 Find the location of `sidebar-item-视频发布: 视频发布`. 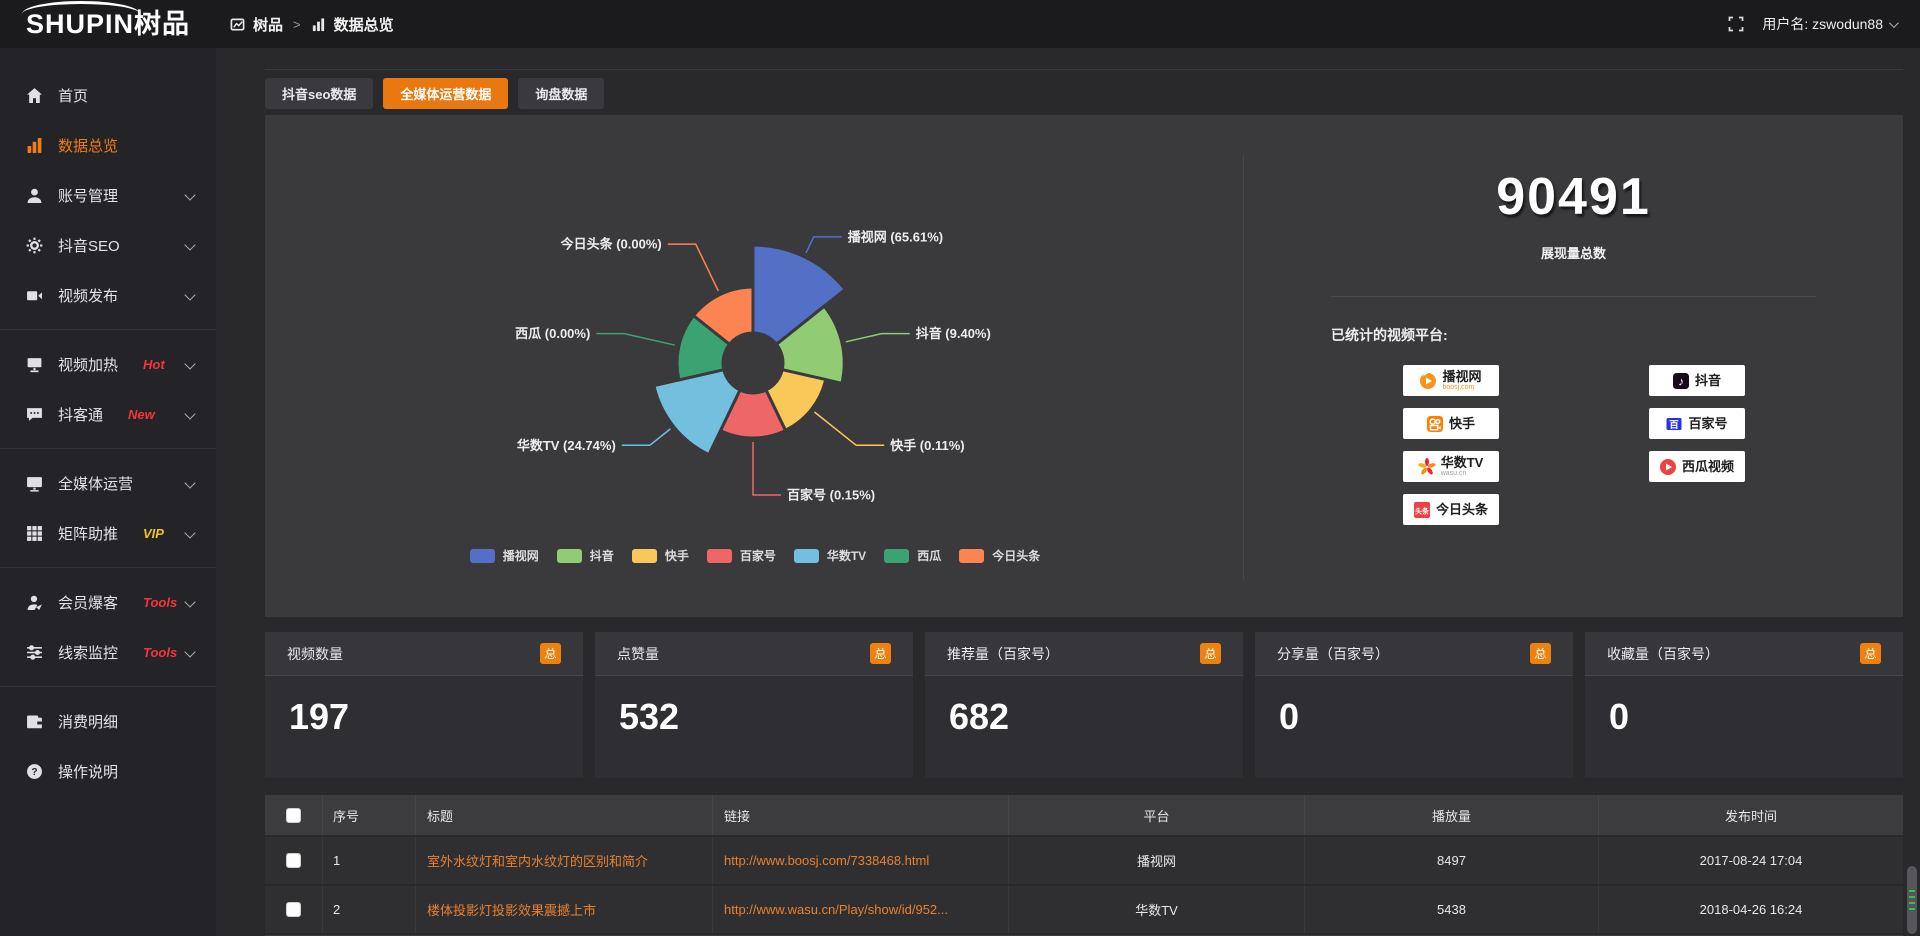

sidebar-item-视频发布: 视频发布 is located at coordinates (108, 295).